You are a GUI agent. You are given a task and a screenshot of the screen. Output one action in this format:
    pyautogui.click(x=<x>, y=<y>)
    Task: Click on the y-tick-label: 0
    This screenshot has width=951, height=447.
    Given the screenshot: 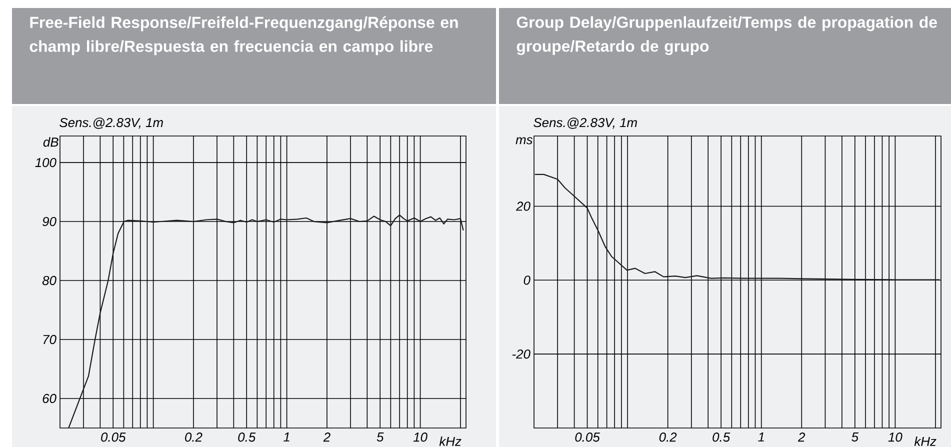 What is the action you would take?
    pyautogui.click(x=527, y=280)
    